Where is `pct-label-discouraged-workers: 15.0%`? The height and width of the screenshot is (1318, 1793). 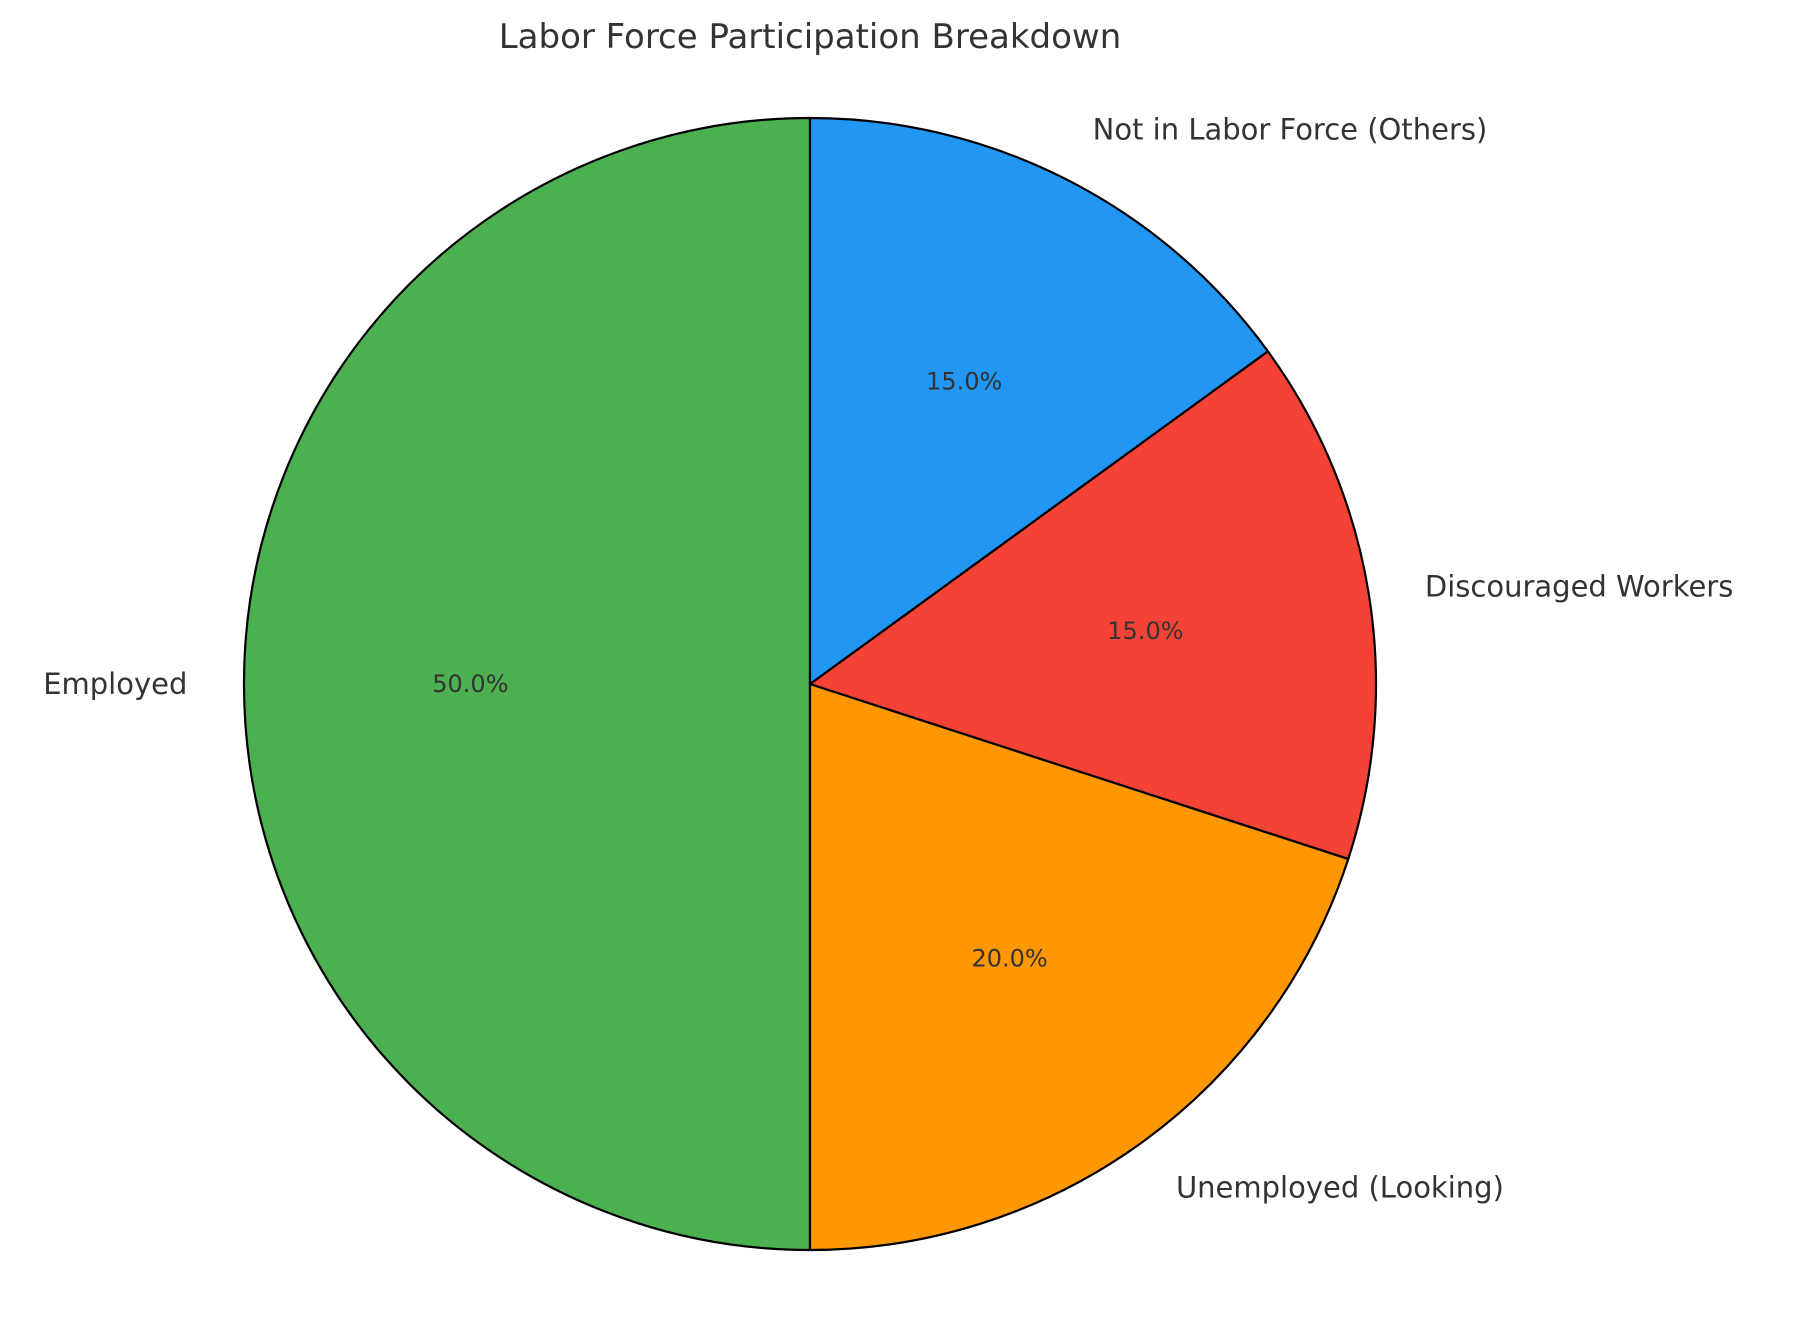 pct-label-discouraged-workers: 15.0% is located at coordinates (1145, 631).